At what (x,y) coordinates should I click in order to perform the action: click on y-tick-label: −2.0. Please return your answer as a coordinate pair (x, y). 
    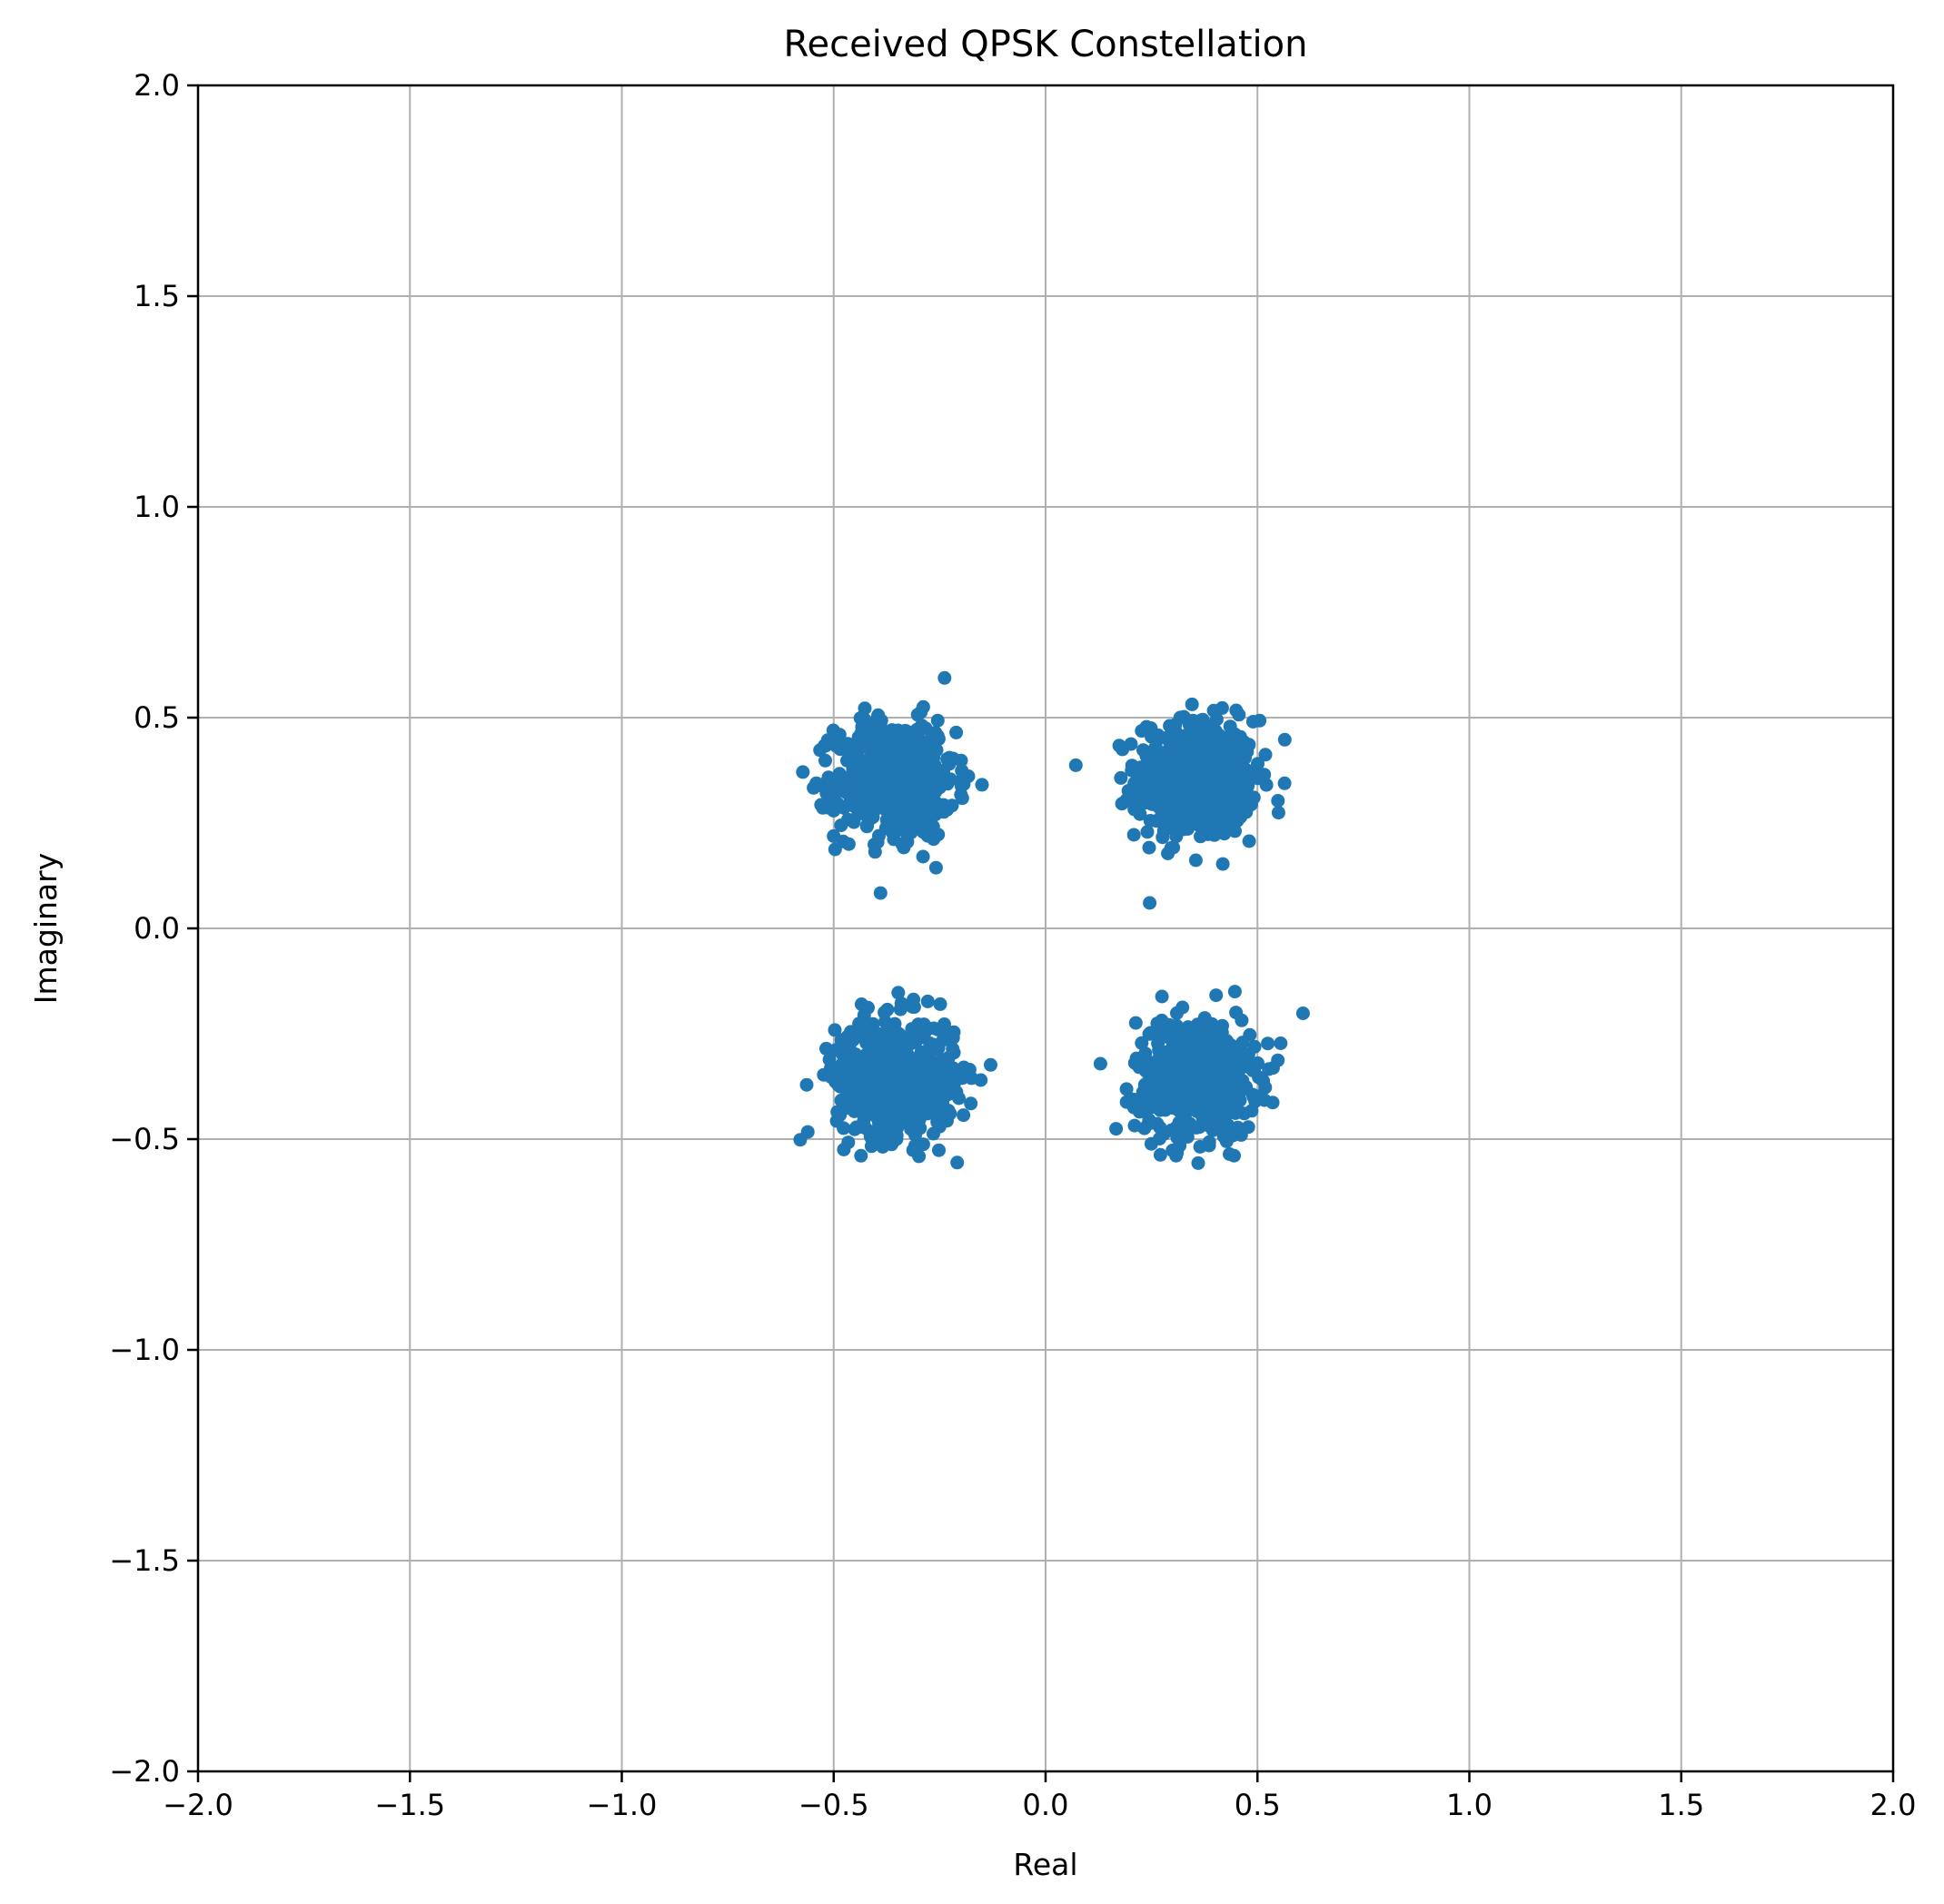
    Looking at the image, I should click on (144, 1771).